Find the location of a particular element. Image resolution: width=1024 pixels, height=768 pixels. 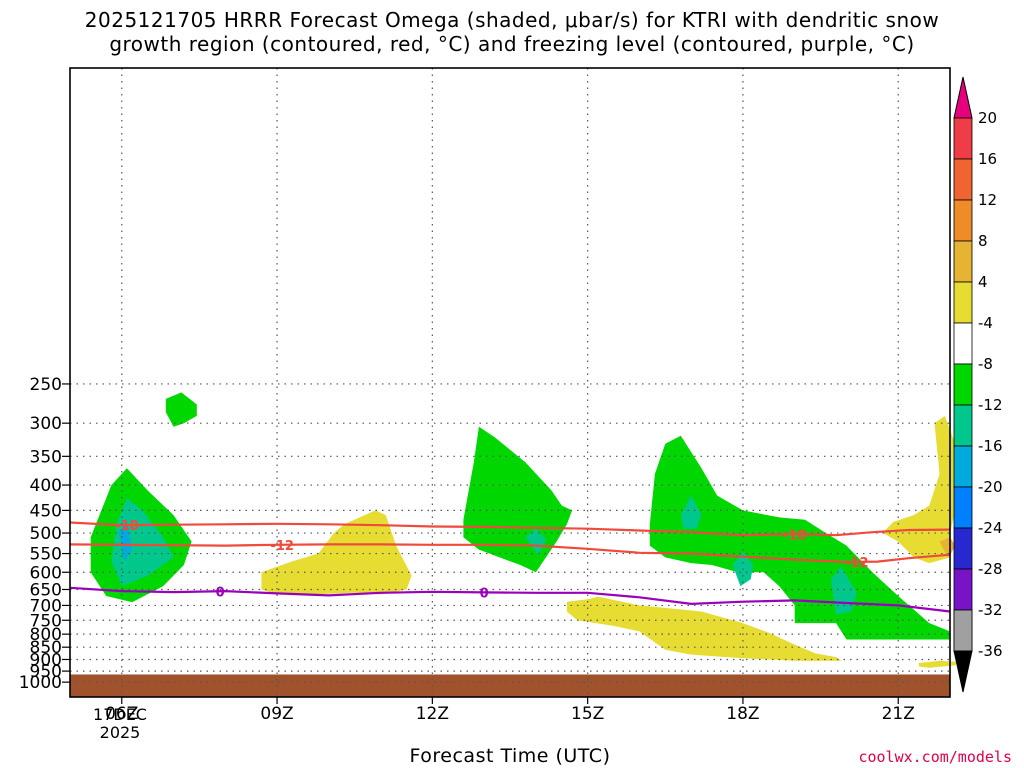

contour-label-dgz-top: -18 is located at coordinates (127, 526).